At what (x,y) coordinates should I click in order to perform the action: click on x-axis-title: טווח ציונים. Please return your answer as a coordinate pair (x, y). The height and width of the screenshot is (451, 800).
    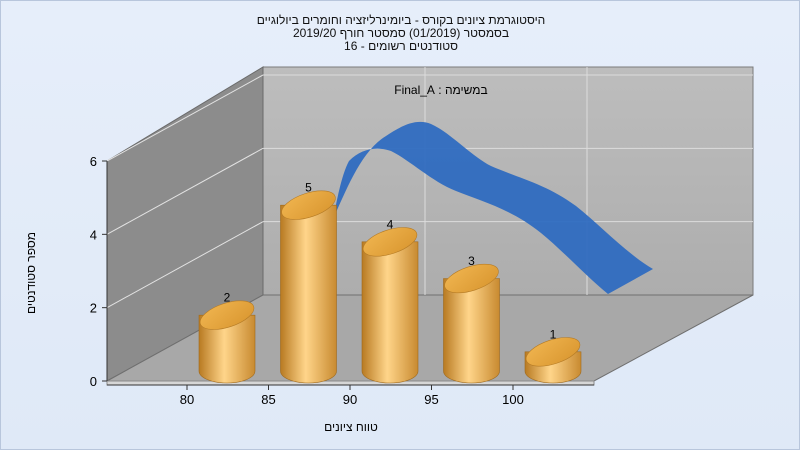
    Looking at the image, I should click on (351, 427).